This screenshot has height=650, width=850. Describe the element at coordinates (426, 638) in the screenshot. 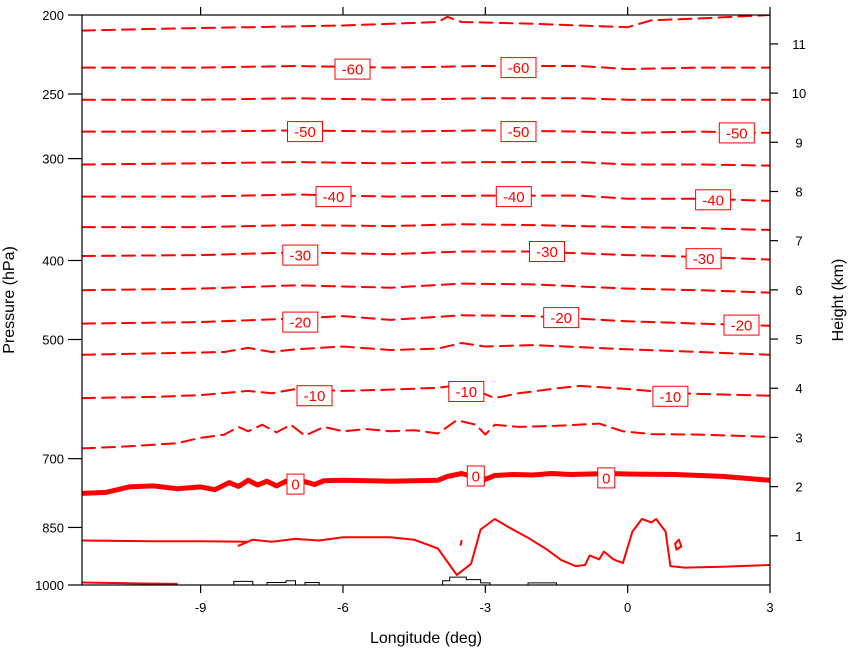

I see `x-axis-title: Longitude (deg)` at that location.